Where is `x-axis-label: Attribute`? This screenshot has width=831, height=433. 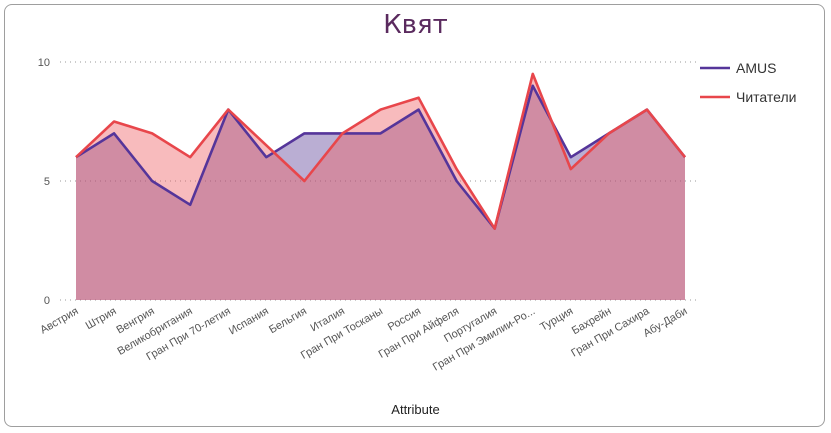 x-axis-label: Attribute is located at coordinates (415, 409).